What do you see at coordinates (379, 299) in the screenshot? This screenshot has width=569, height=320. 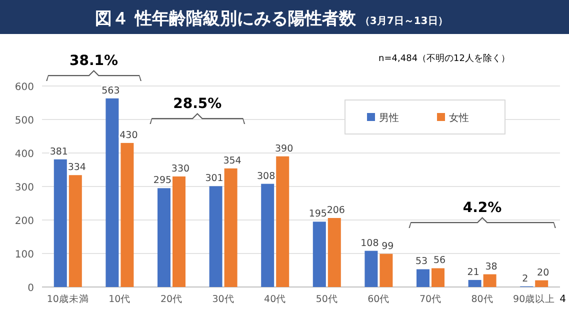 I see `x-tick-label: 60代` at bounding box center [379, 299].